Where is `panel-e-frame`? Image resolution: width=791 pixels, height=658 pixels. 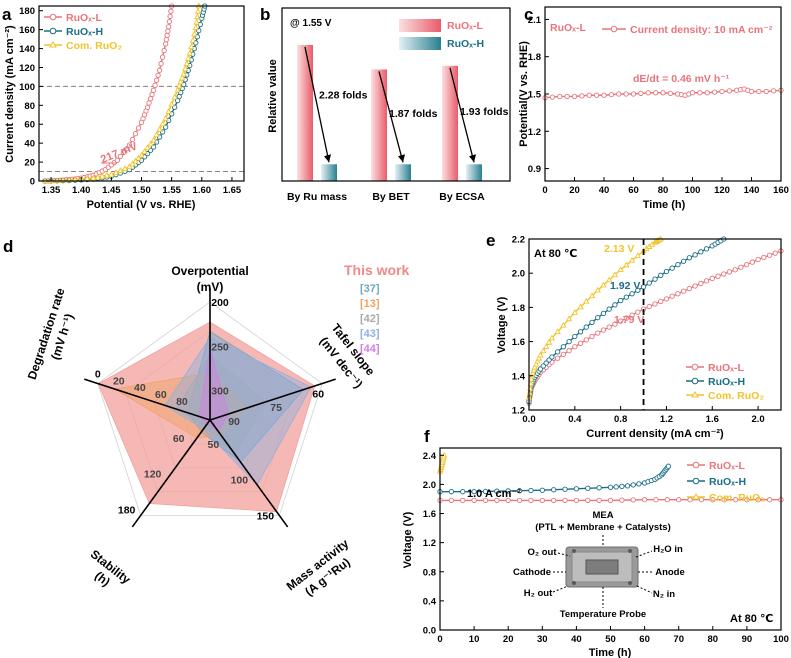 panel-e-frame is located at coordinates (655, 324).